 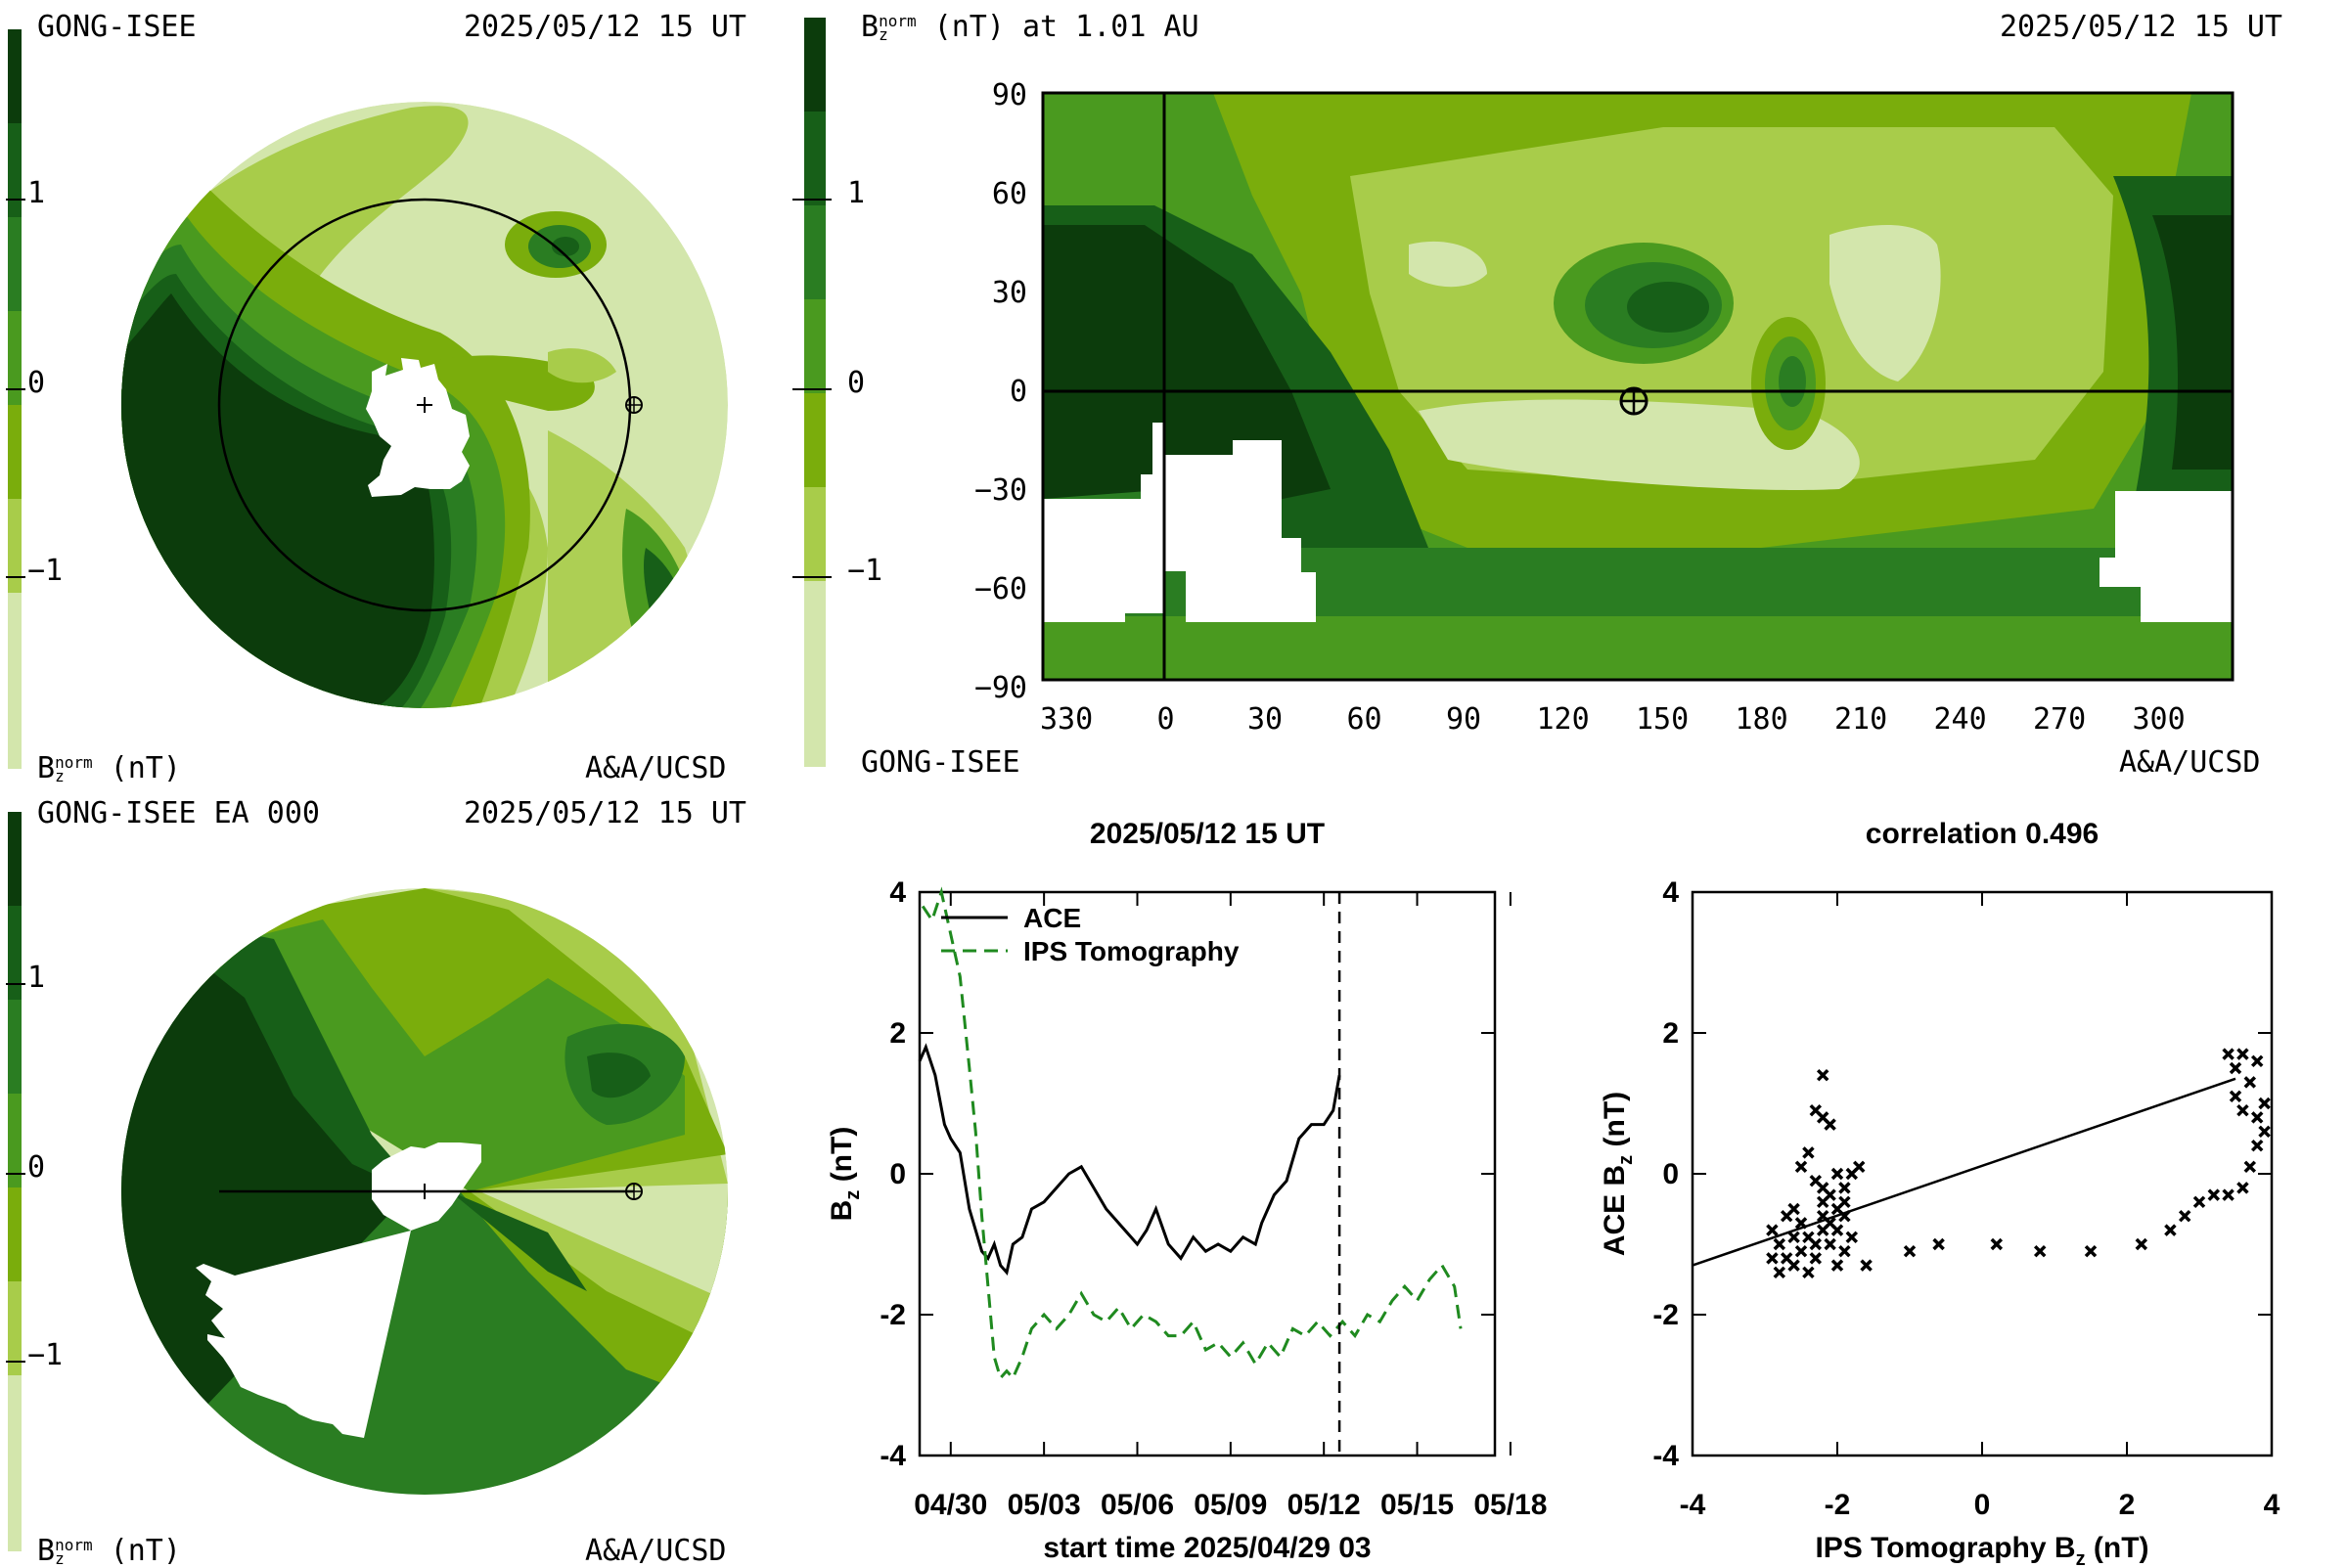 I want to click on line-chart-xtick-label: 05/06, so click(x=1137, y=1505).